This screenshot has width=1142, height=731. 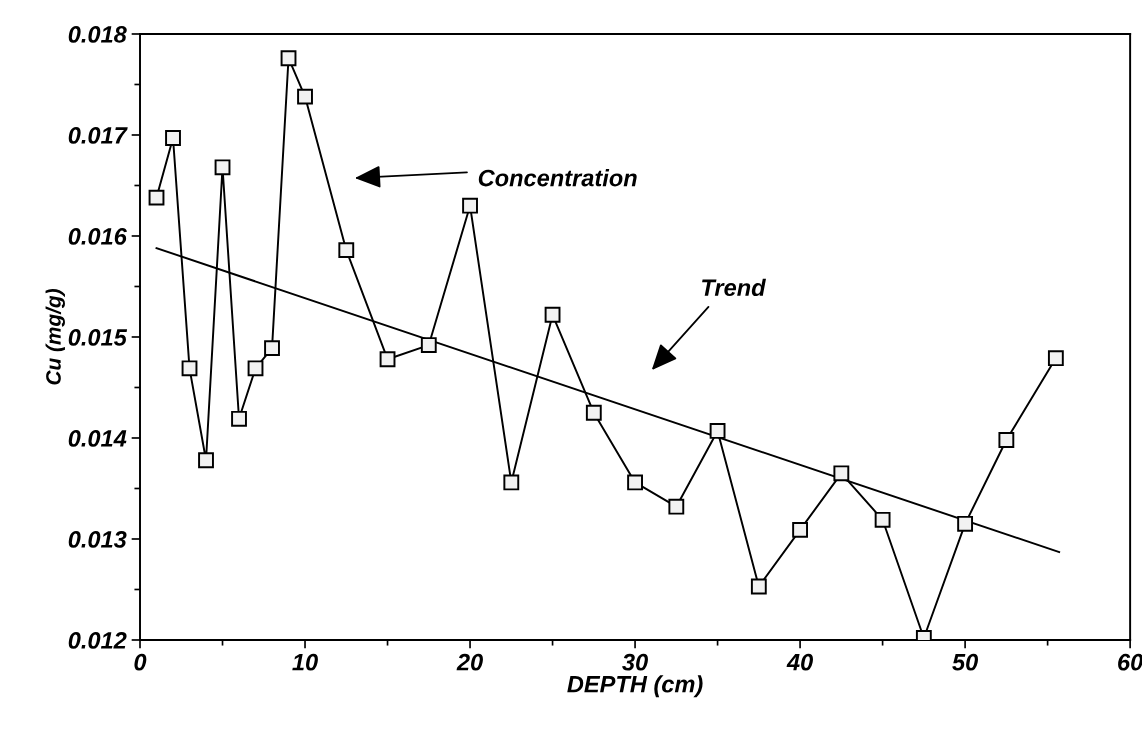 What do you see at coordinates (305, 662) in the screenshot?
I see `x-tick-label: 10` at bounding box center [305, 662].